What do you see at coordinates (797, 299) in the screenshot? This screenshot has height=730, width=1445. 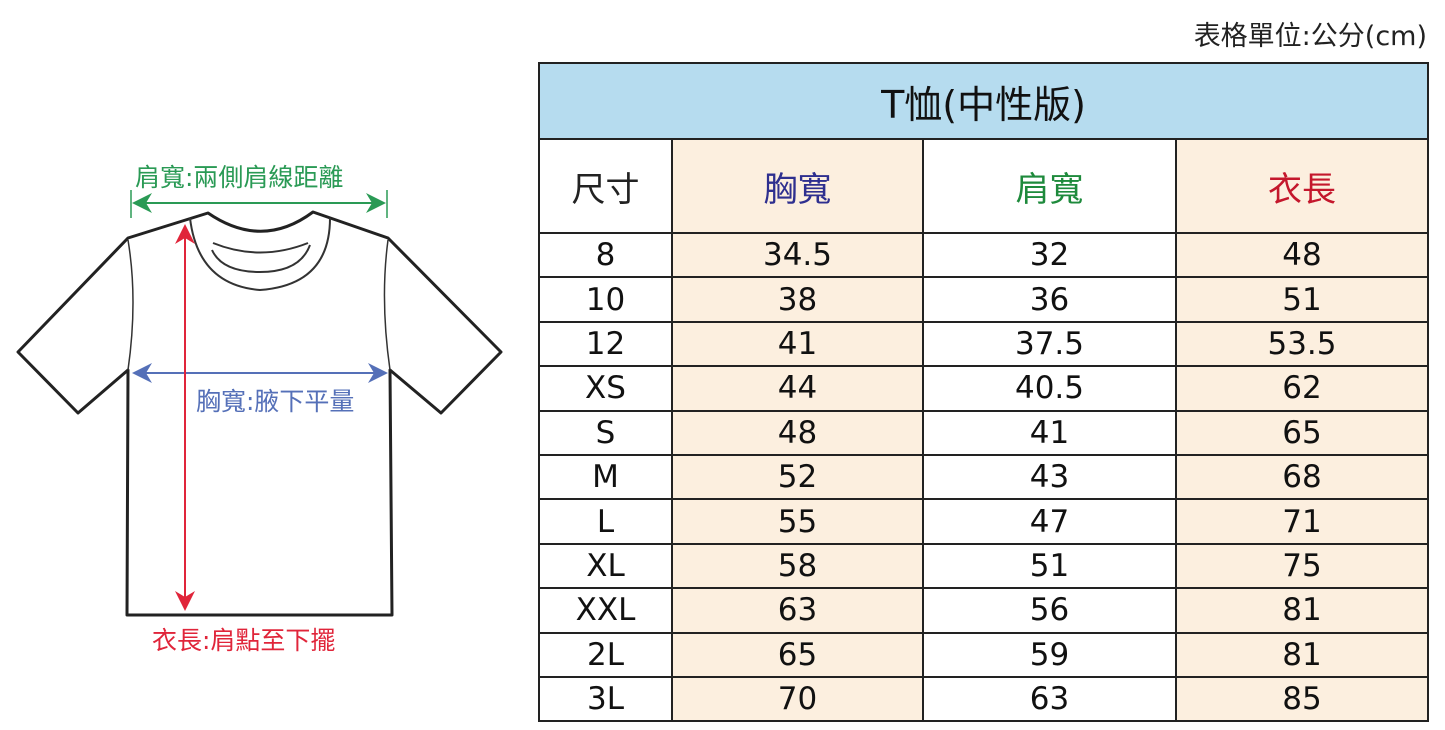 I see `cell-chest: 38` at bounding box center [797, 299].